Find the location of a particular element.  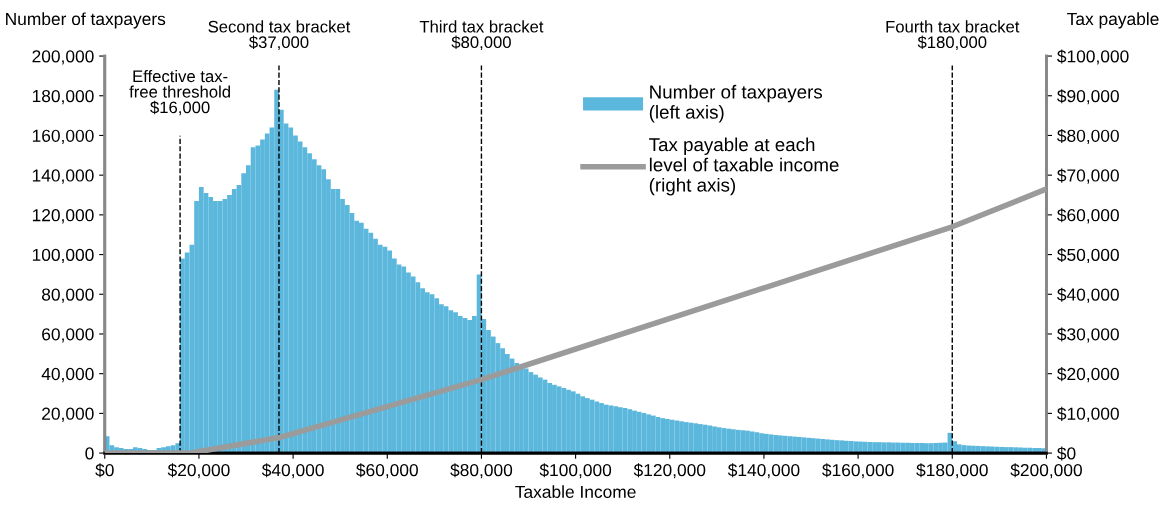

x-tick-label: $120,000 is located at coordinates (669, 471).